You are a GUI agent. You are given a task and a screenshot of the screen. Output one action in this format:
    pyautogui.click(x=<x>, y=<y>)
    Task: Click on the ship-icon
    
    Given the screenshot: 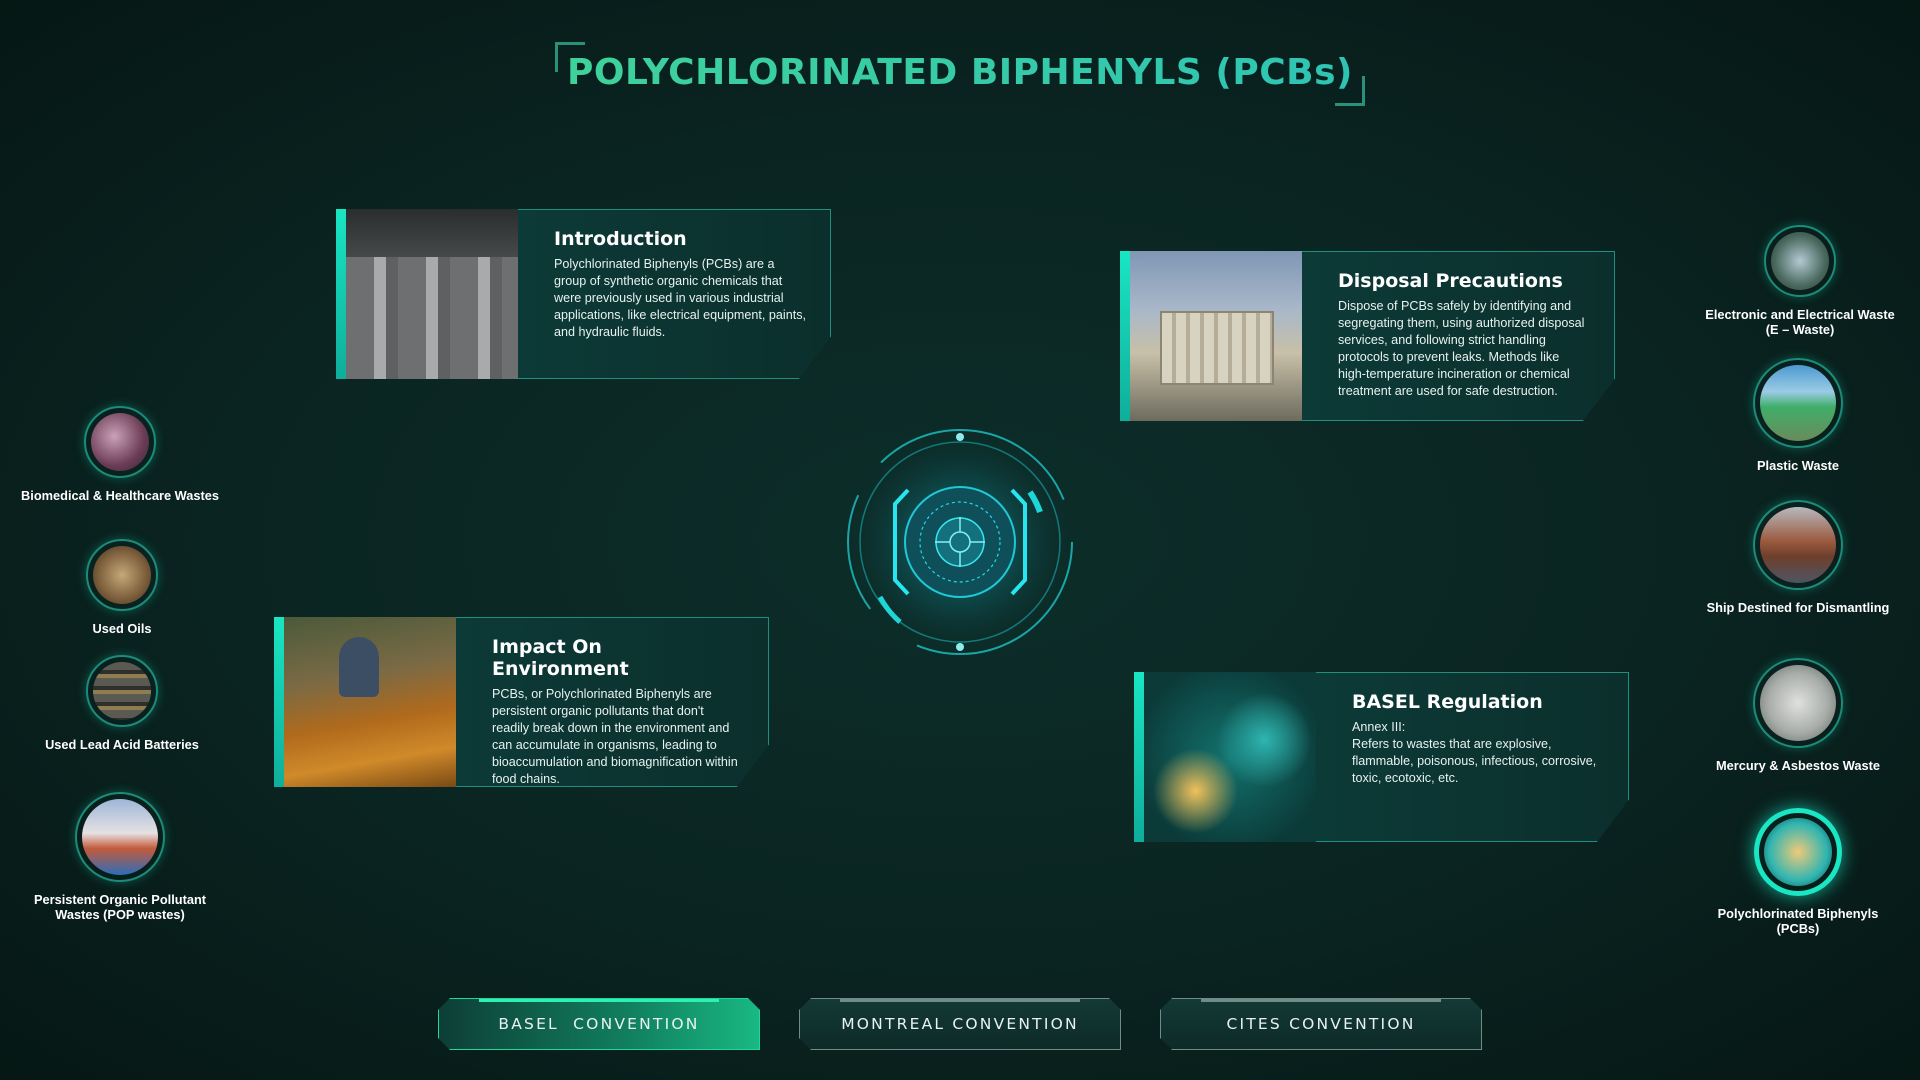 What is the action you would take?
    pyautogui.click(x=1798, y=545)
    